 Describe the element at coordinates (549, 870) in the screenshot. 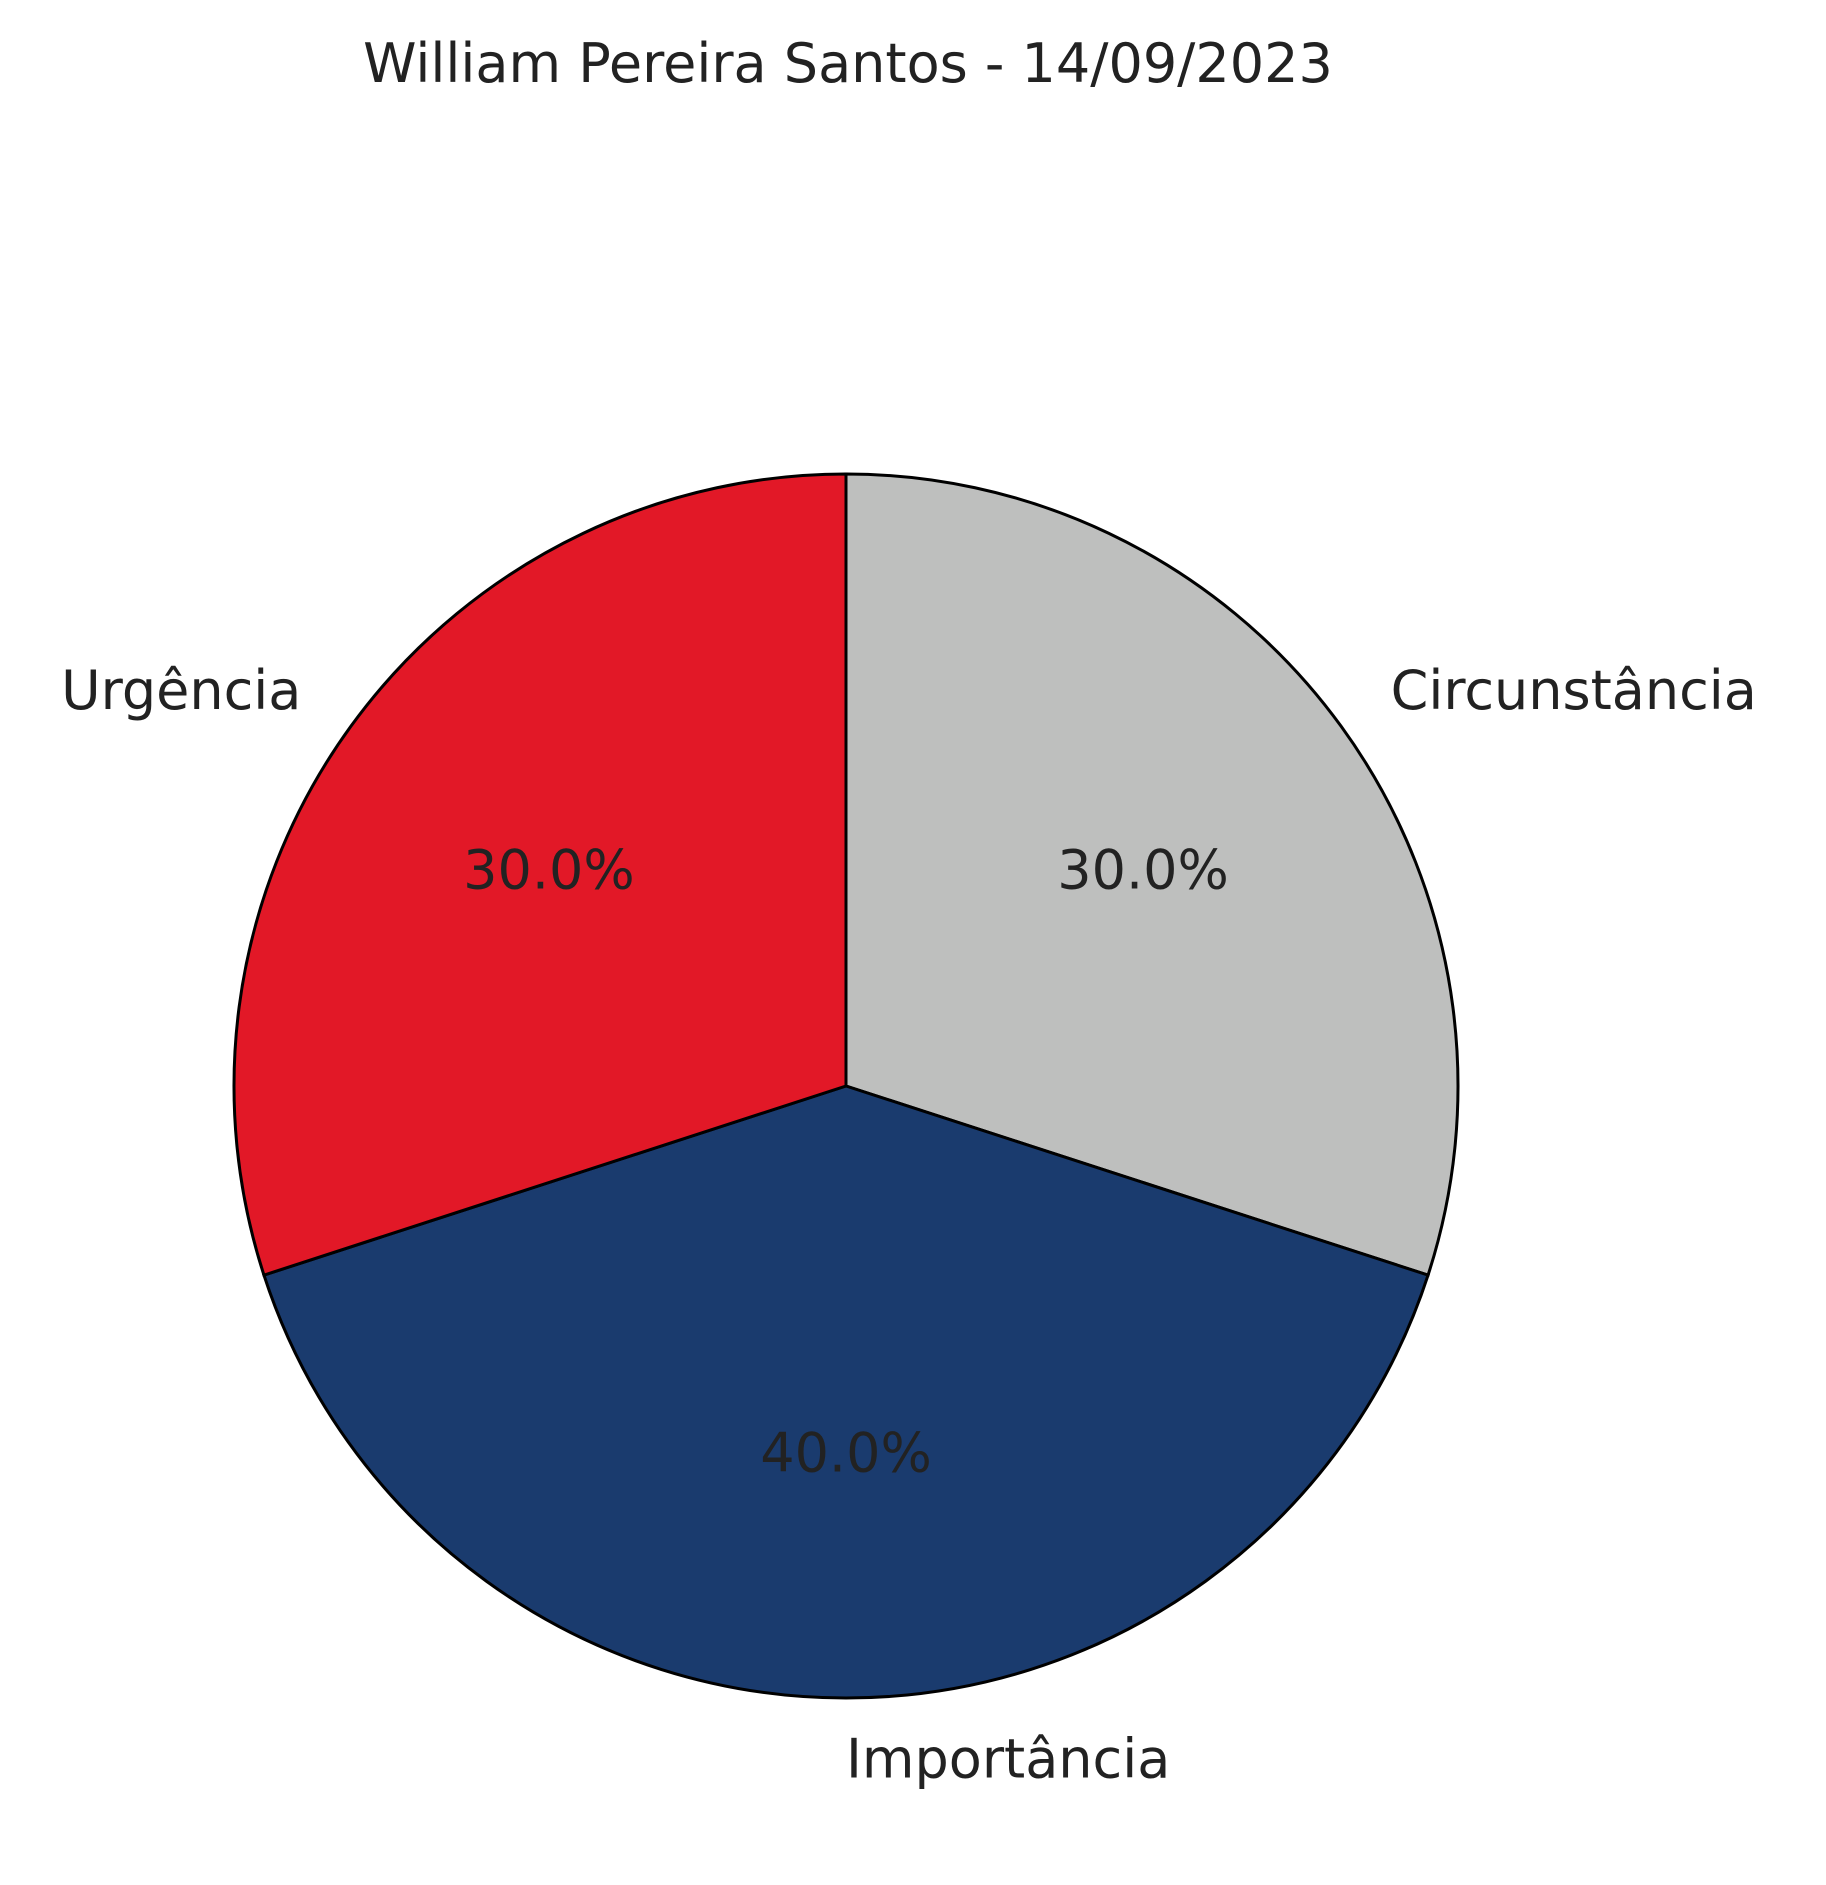

I see `pct-label-urgencia: 30.0%` at that location.